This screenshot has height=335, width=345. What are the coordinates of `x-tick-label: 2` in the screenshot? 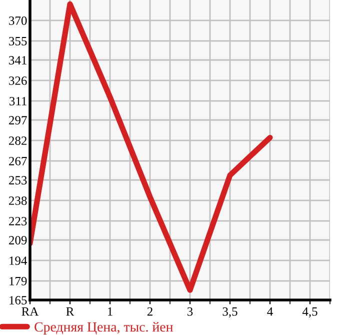 It's located at (149, 311).